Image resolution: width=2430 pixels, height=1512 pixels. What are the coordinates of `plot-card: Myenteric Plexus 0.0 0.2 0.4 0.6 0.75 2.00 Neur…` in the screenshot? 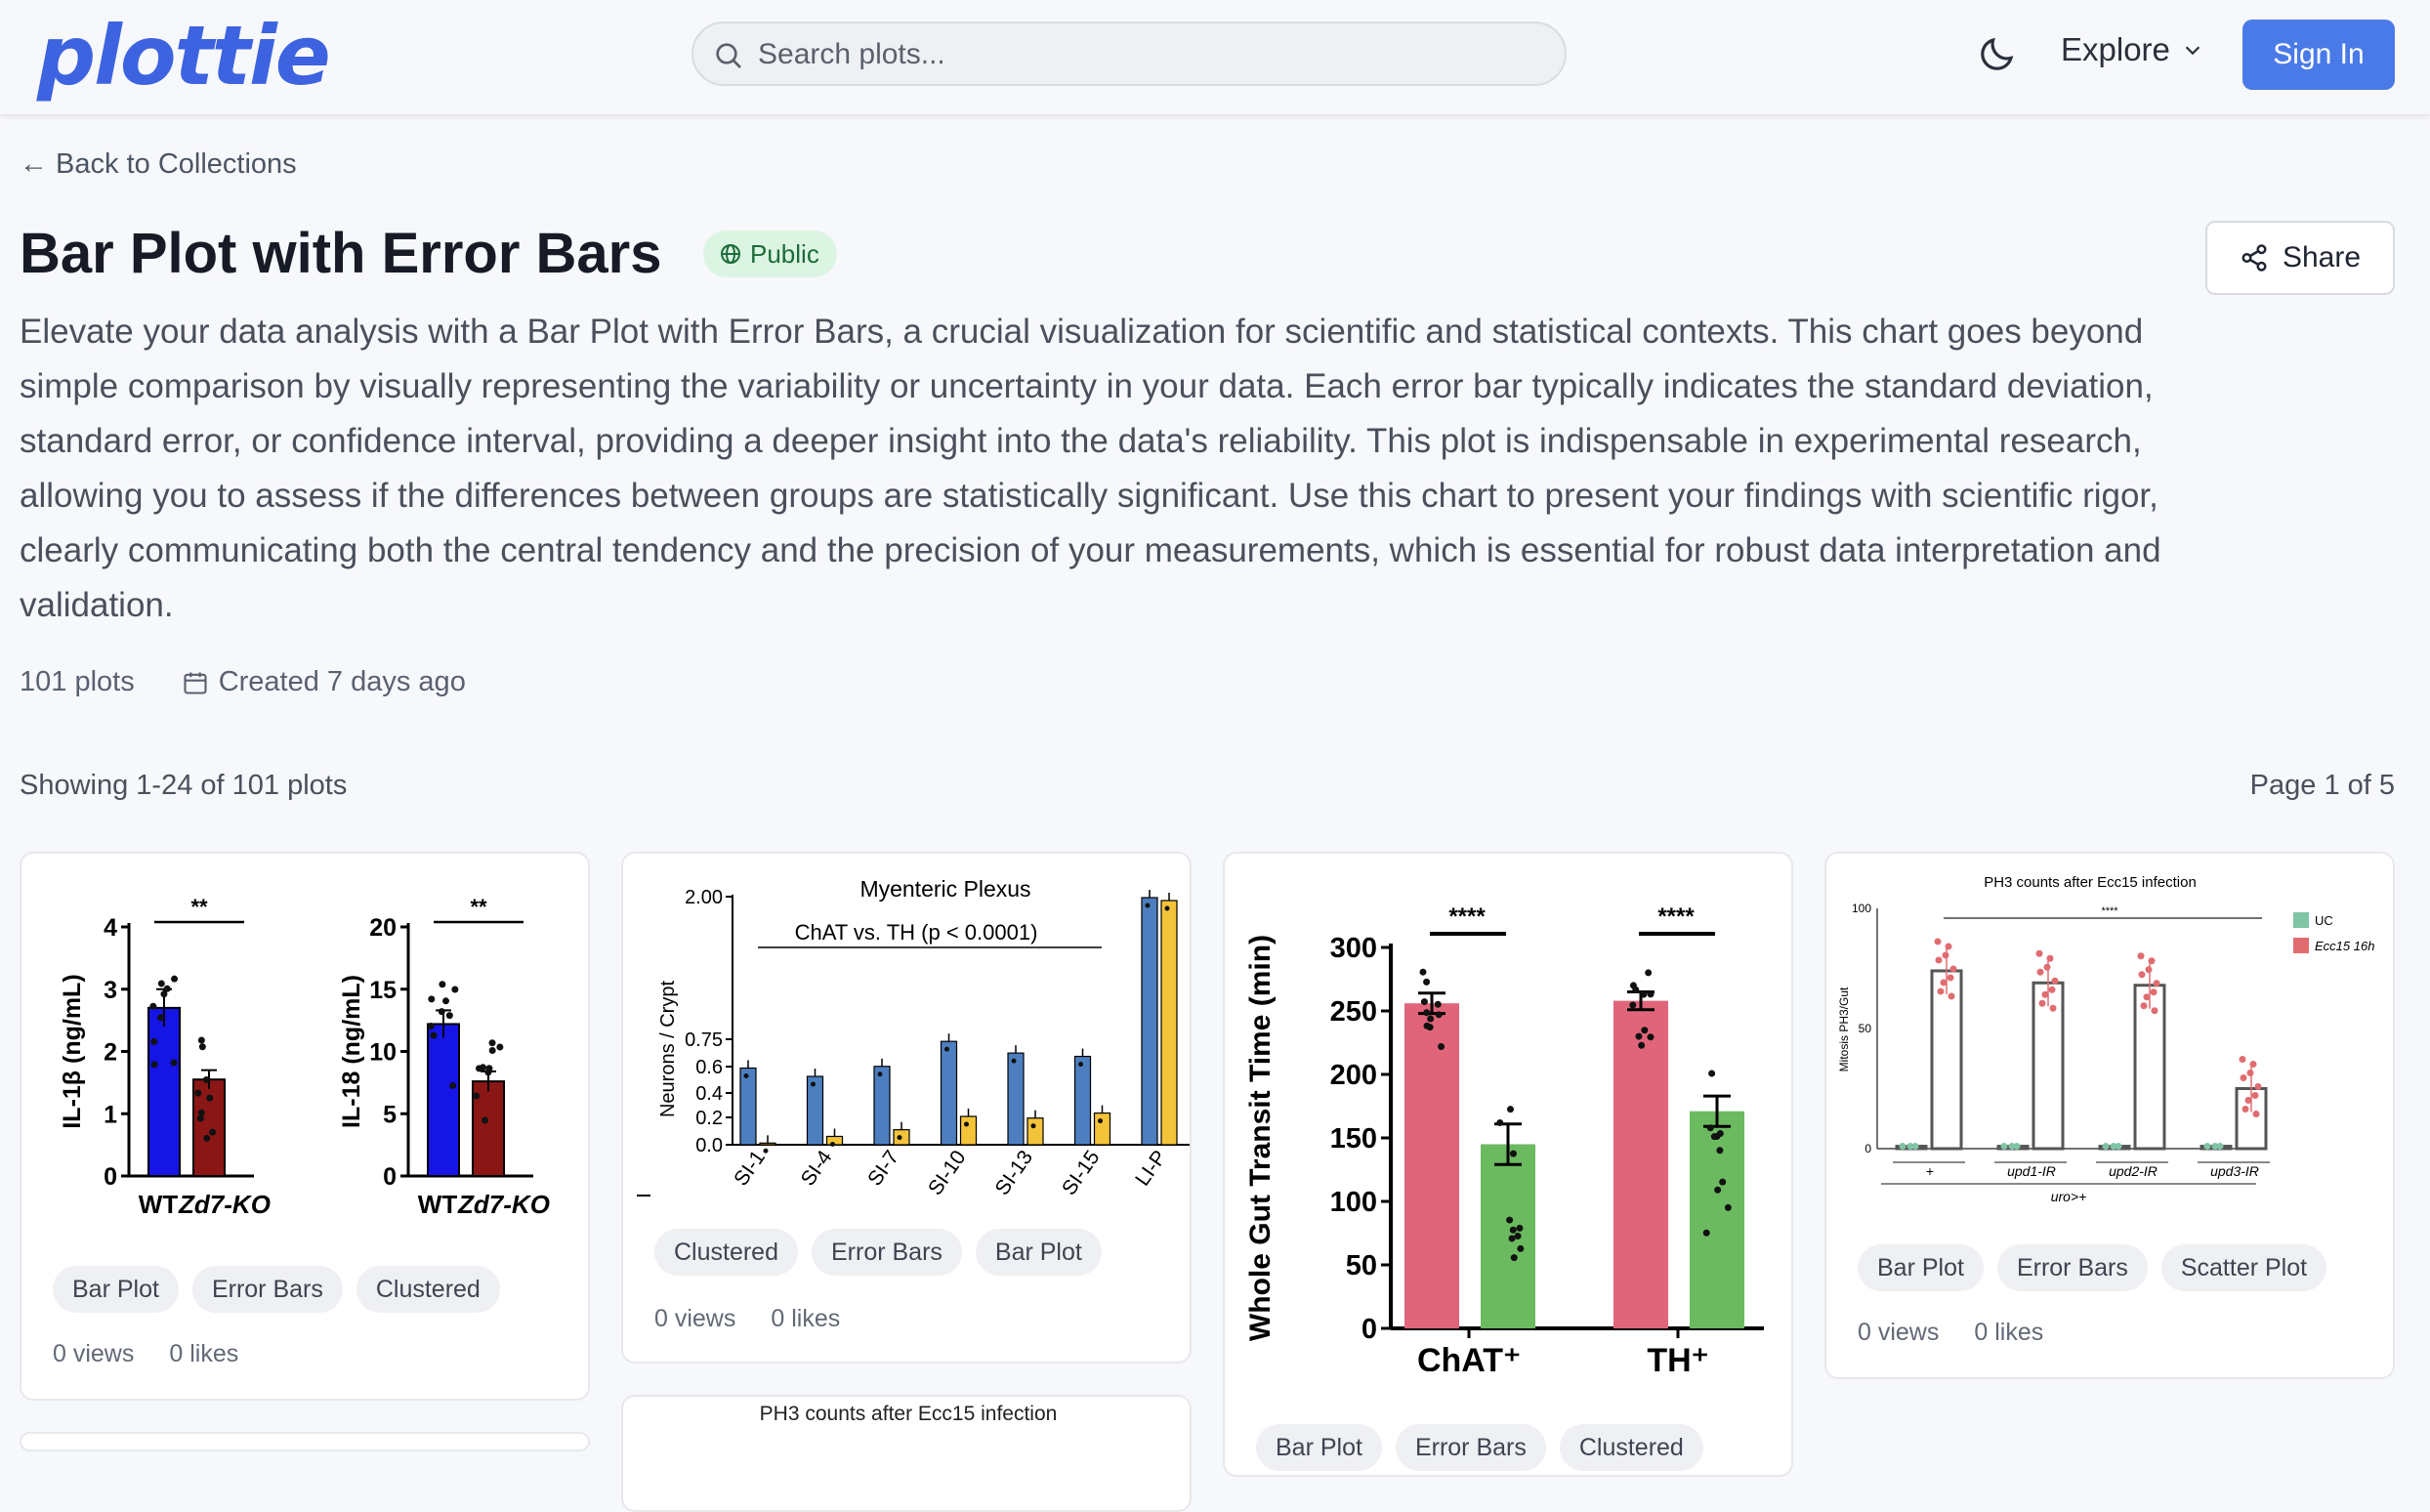 It's located at (906, 1108).